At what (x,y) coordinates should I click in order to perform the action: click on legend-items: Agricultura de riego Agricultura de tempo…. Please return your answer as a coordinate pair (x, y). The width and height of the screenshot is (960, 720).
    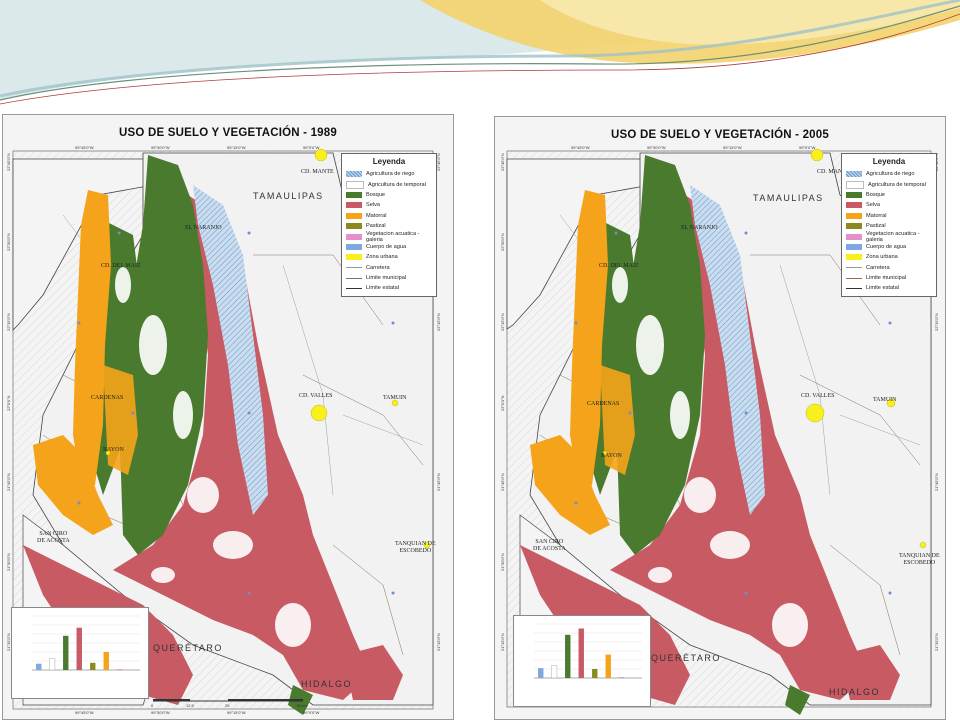
    Looking at the image, I should click on (389, 231).